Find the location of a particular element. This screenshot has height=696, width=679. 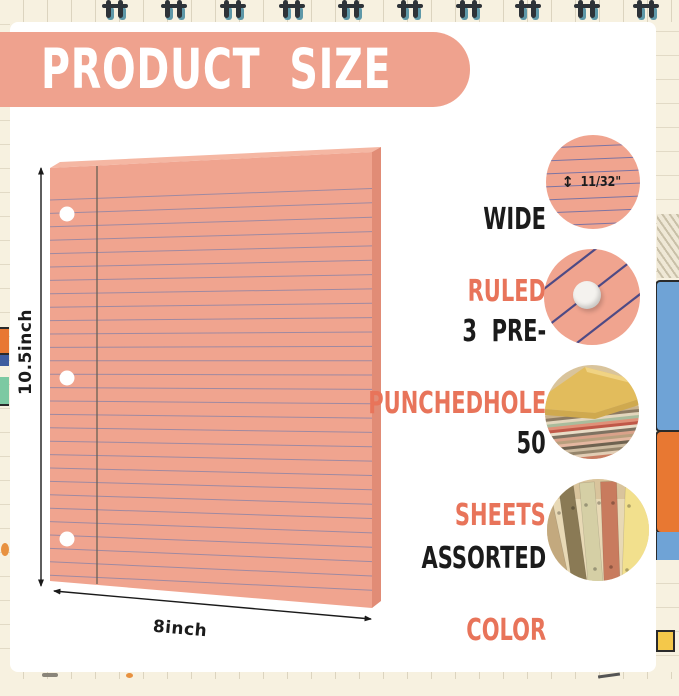

height-dimension-label: 10.5inch is located at coordinates (26, 352).